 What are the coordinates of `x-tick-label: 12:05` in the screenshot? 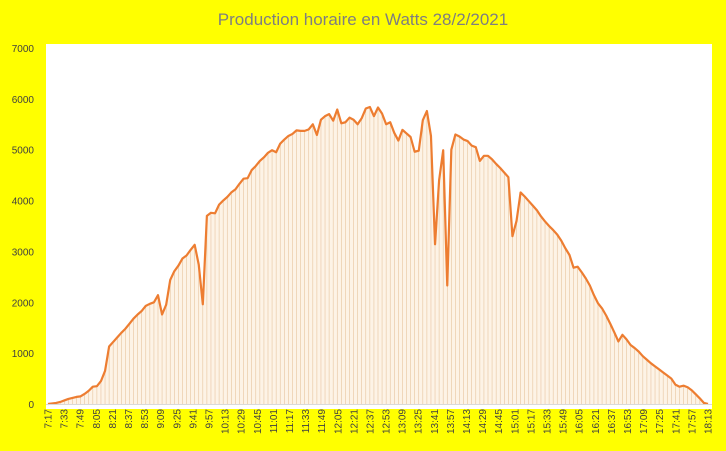 It's located at (338, 421).